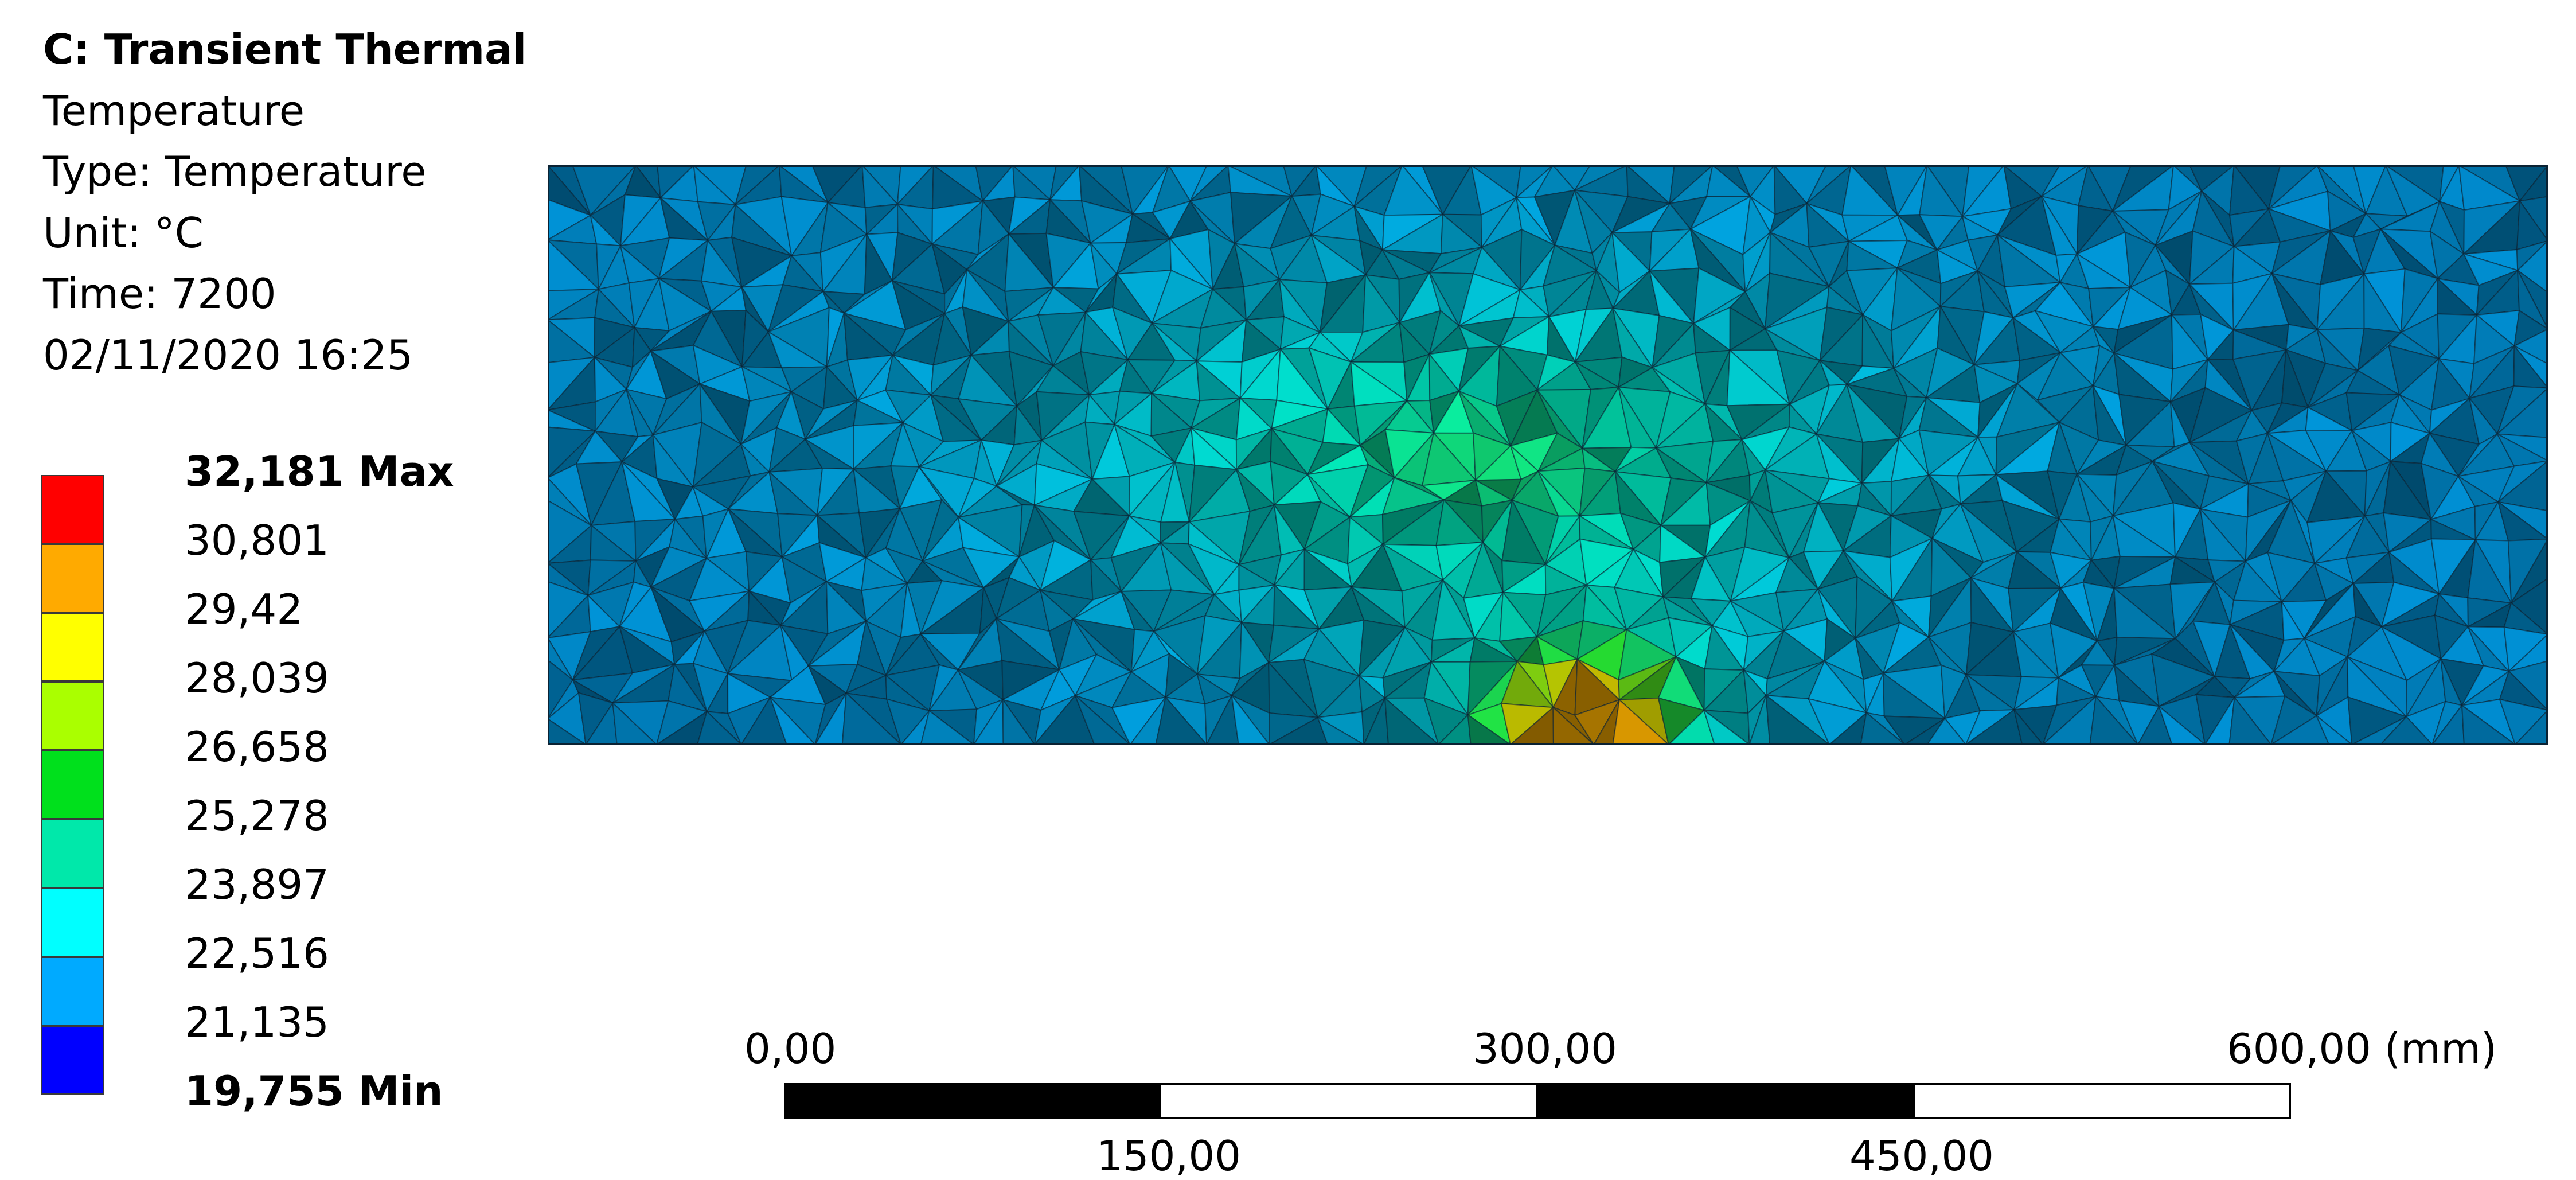  I want to click on legend-label: 30,801, so click(257, 540).